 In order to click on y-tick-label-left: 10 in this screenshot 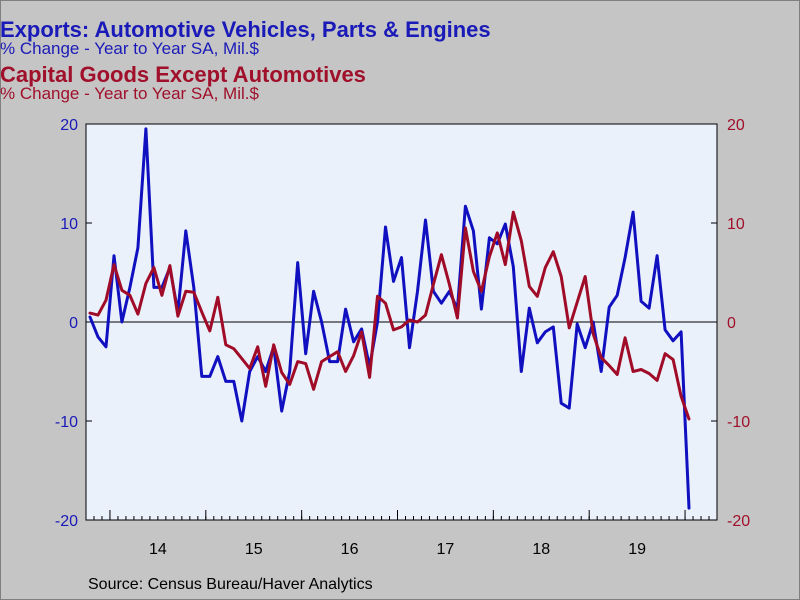, I will do `click(69, 224)`.